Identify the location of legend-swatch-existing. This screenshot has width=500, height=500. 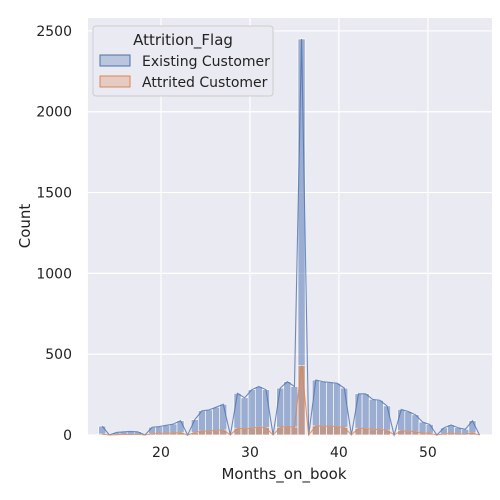
(115, 60).